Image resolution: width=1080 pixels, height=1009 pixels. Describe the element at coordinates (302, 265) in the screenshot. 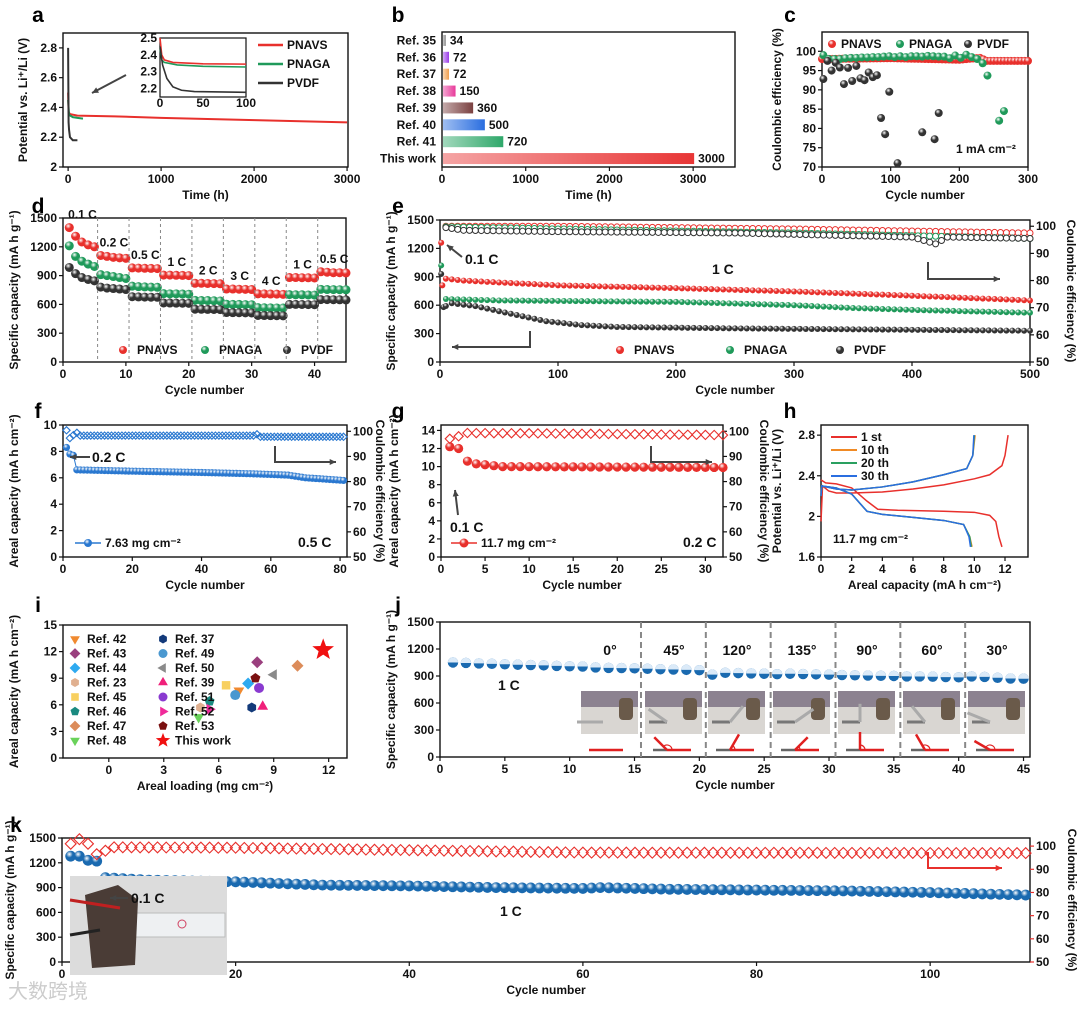

I see `rate-label: 1 C` at that location.